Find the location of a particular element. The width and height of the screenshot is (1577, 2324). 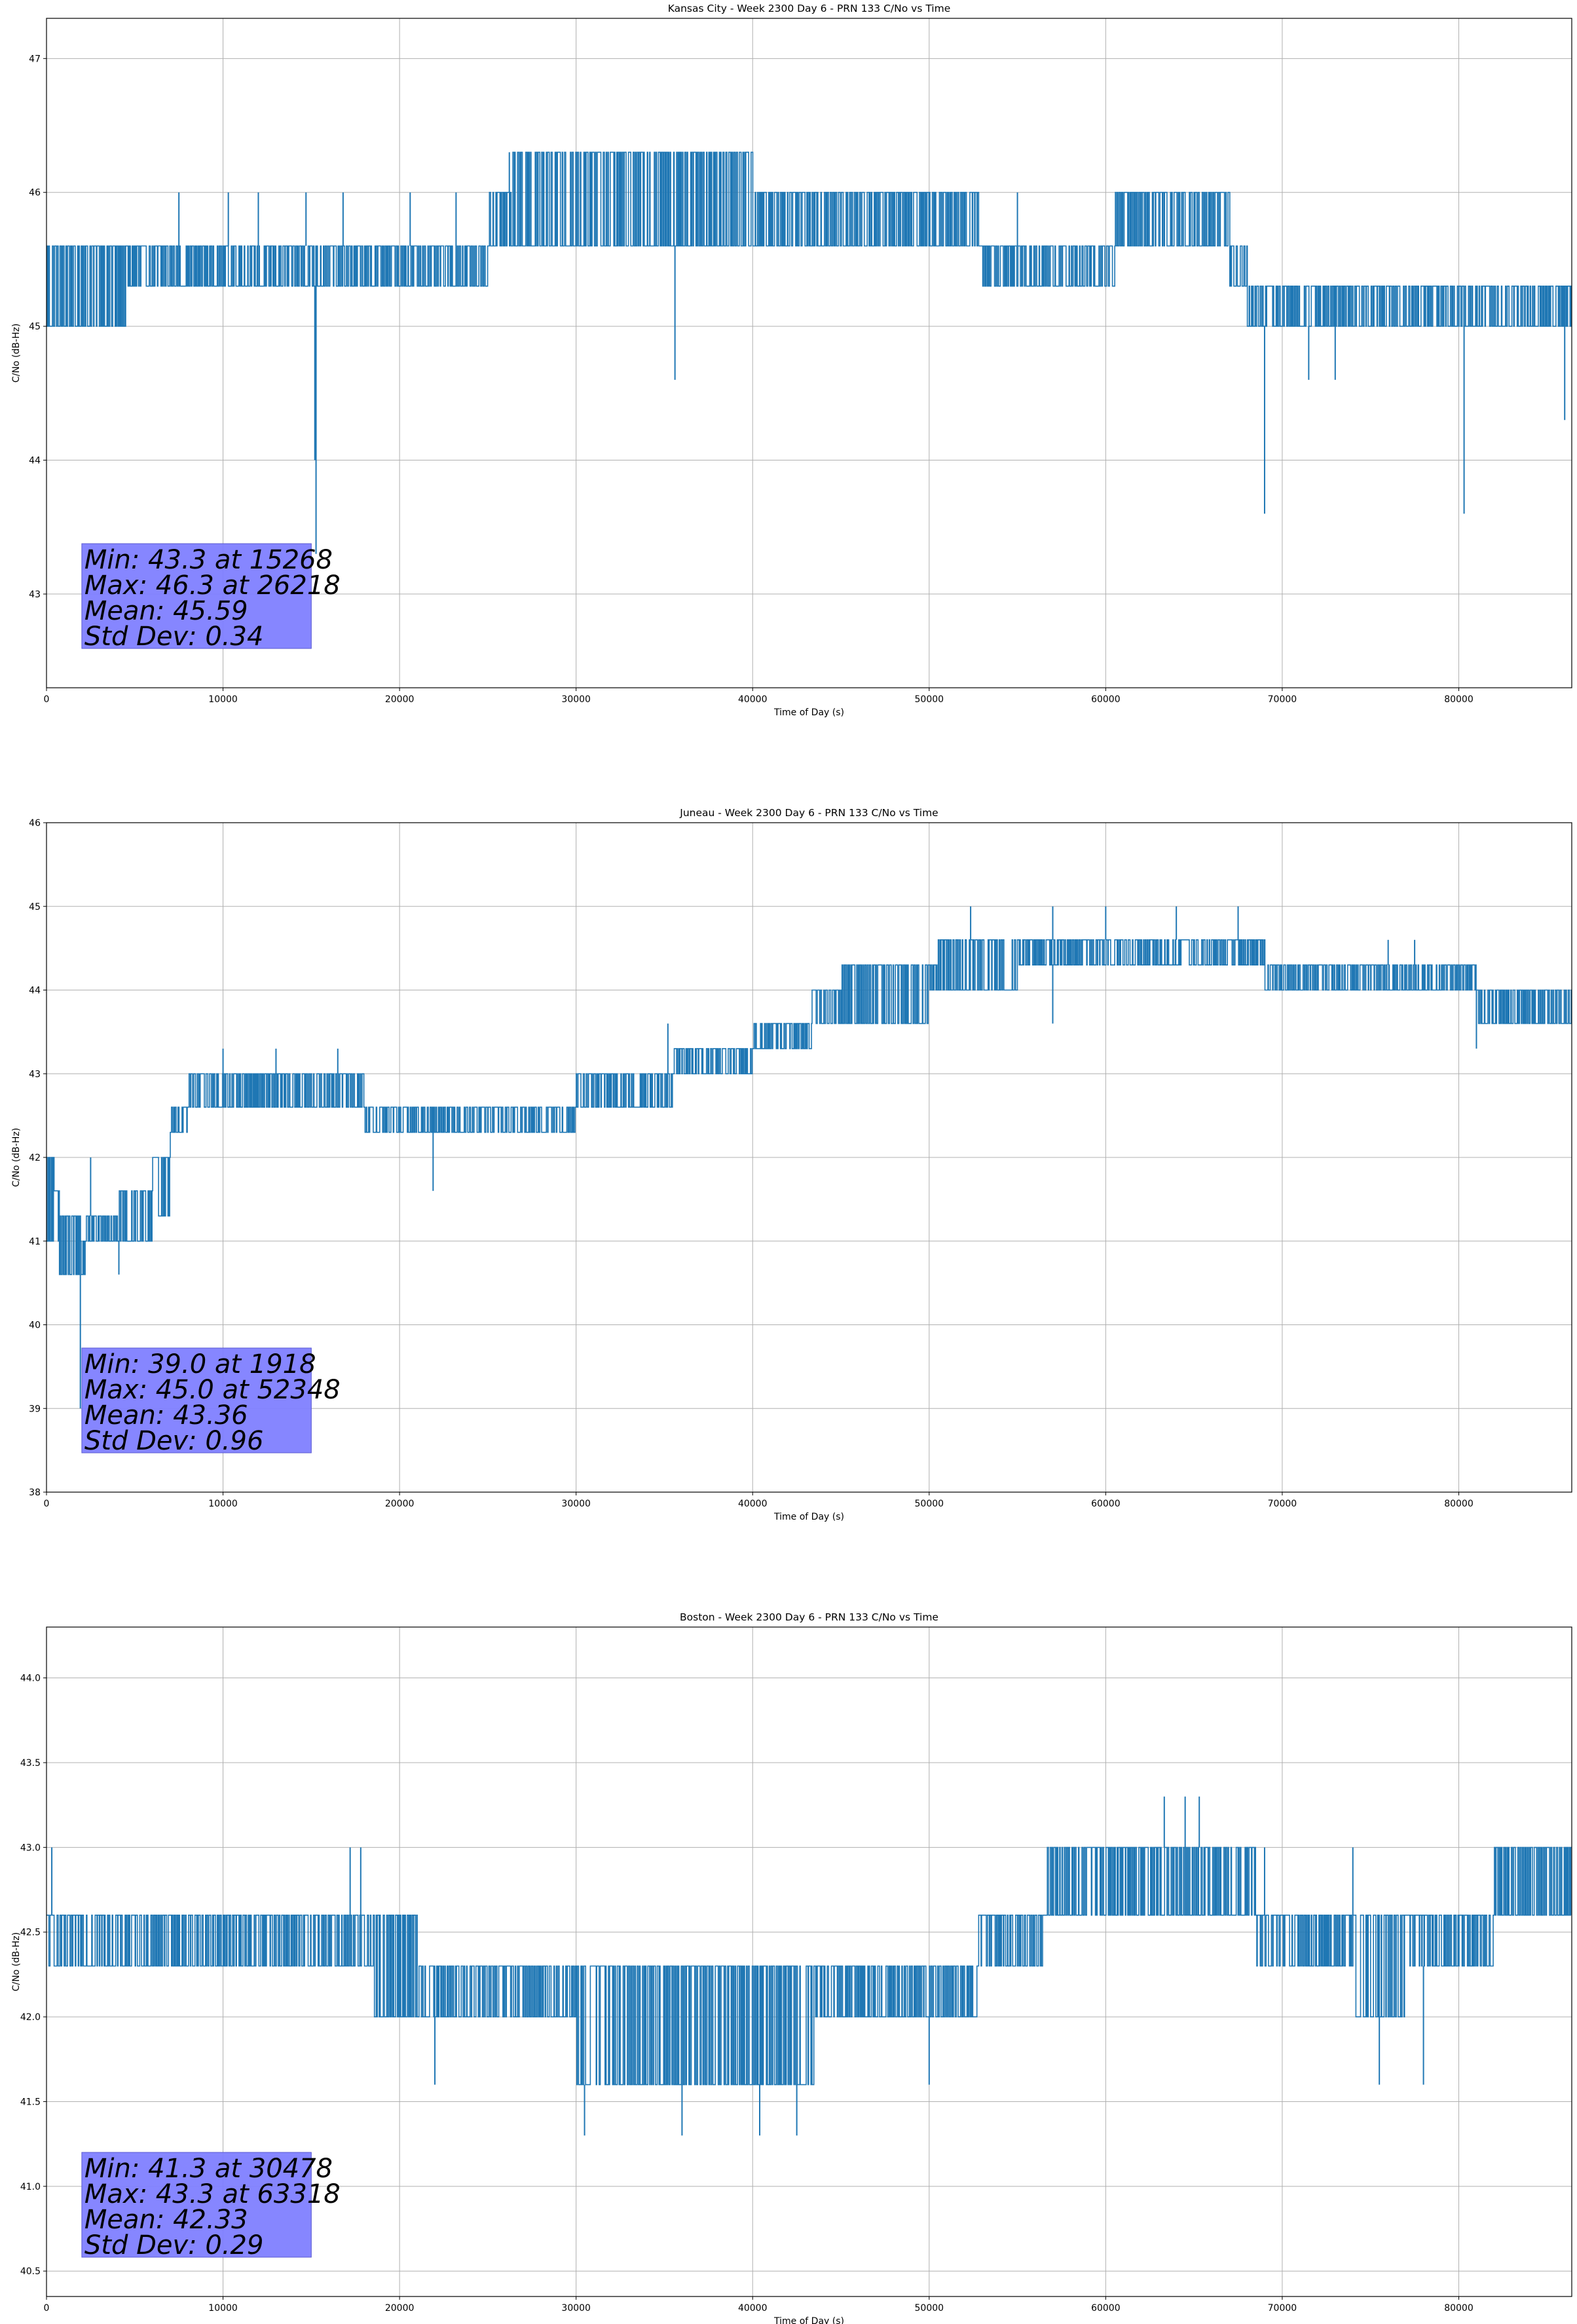

stats-line: Mean: 45.59 is located at coordinates (166, 611).